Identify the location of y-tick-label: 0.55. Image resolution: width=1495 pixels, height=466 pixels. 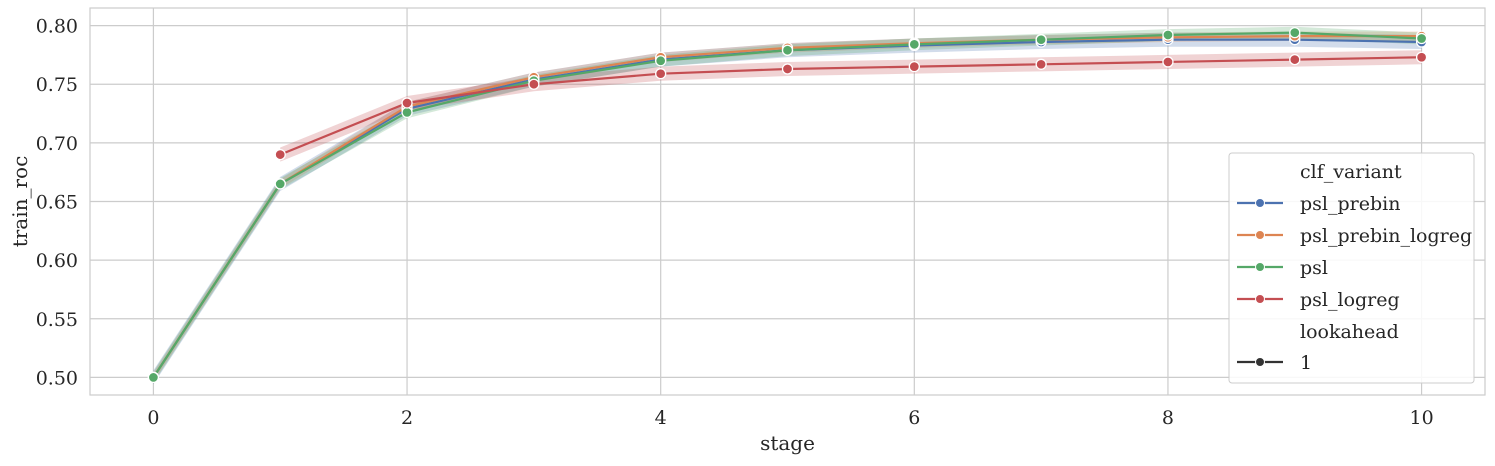
(57, 320).